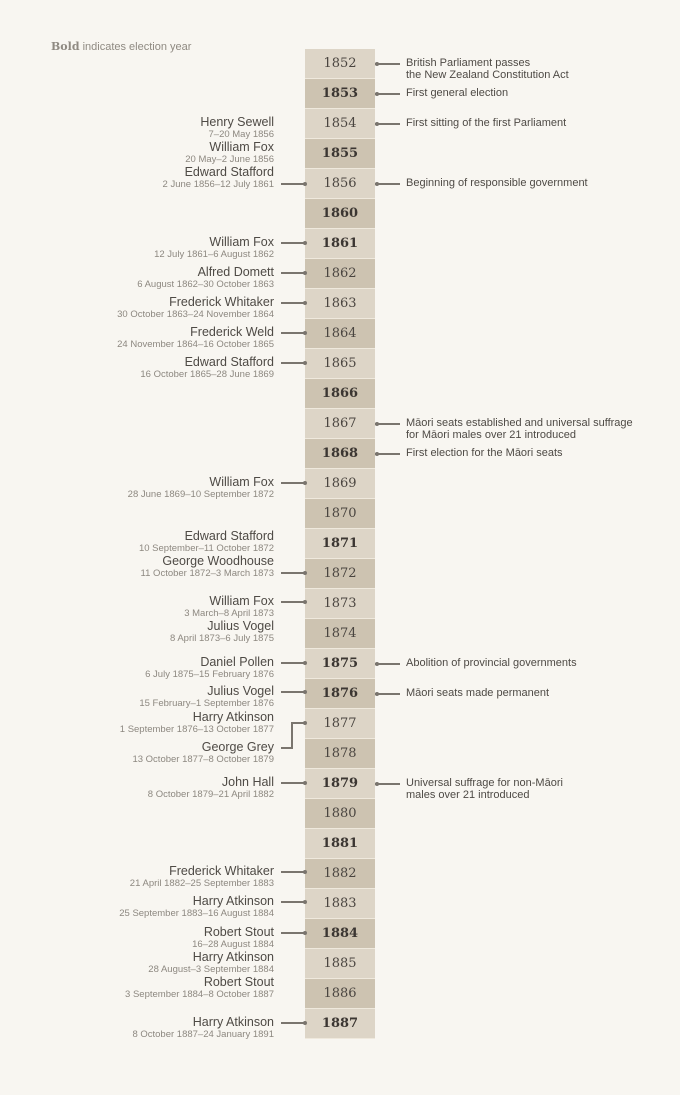 The height and width of the screenshot is (1095, 680). I want to click on year-cell-1872: 1872, so click(340, 574).